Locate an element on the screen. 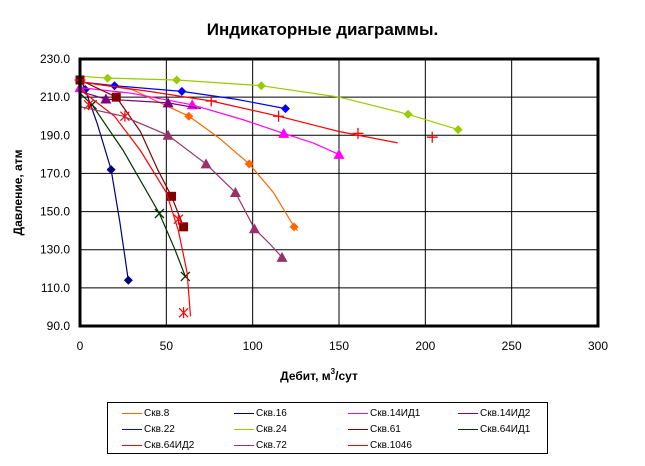 The height and width of the screenshot is (466, 645). legend-item: Скв.22 is located at coordinates (148, 429).